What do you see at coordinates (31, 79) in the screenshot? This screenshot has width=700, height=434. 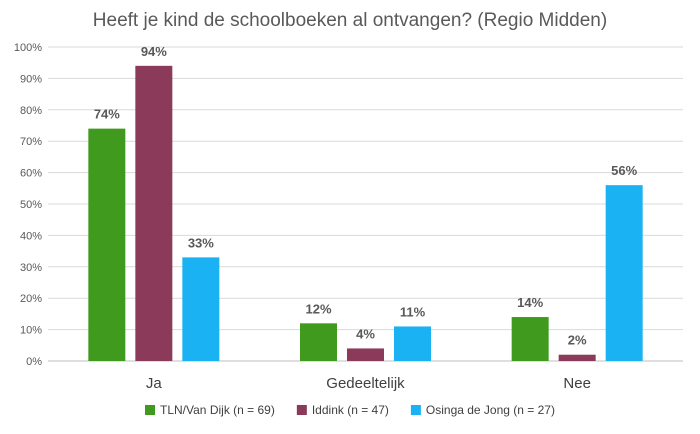 I see `y-tick-label: 90%` at bounding box center [31, 79].